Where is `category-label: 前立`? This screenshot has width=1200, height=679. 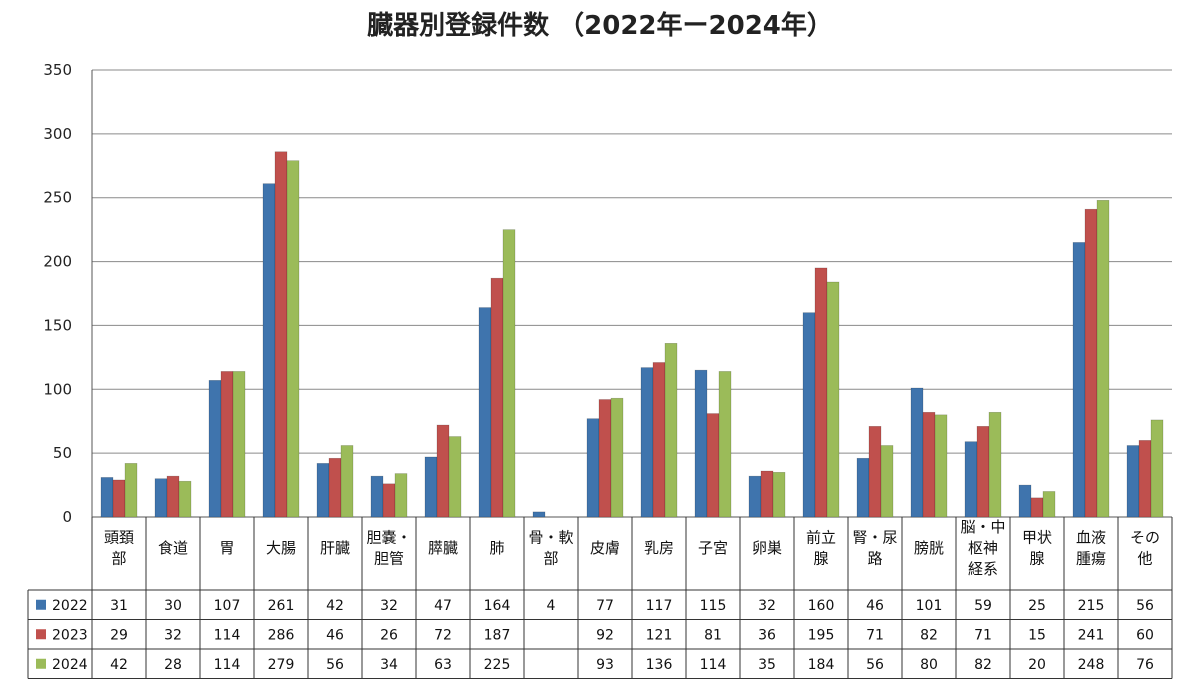 category-label: 前立 is located at coordinates (821, 538).